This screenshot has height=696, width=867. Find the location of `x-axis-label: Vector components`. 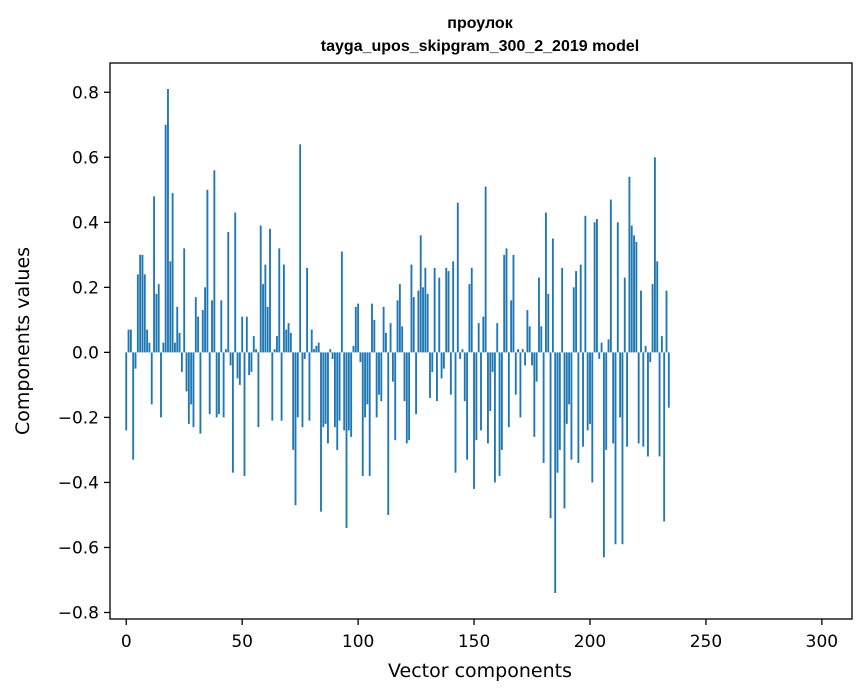

x-axis-label: Vector components is located at coordinates (480, 671).